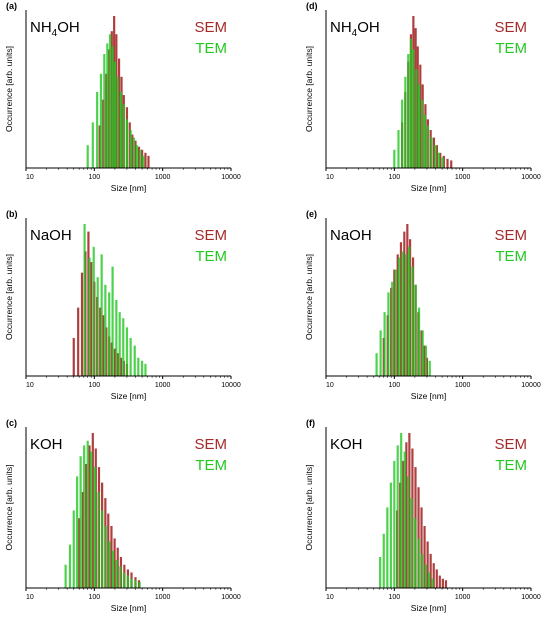 The image size is (550, 618). What do you see at coordinates (309, 89) in the screenshot?
I see `y-axis-label: Occurrence [arb. units]` at bounding box center [309, 89].